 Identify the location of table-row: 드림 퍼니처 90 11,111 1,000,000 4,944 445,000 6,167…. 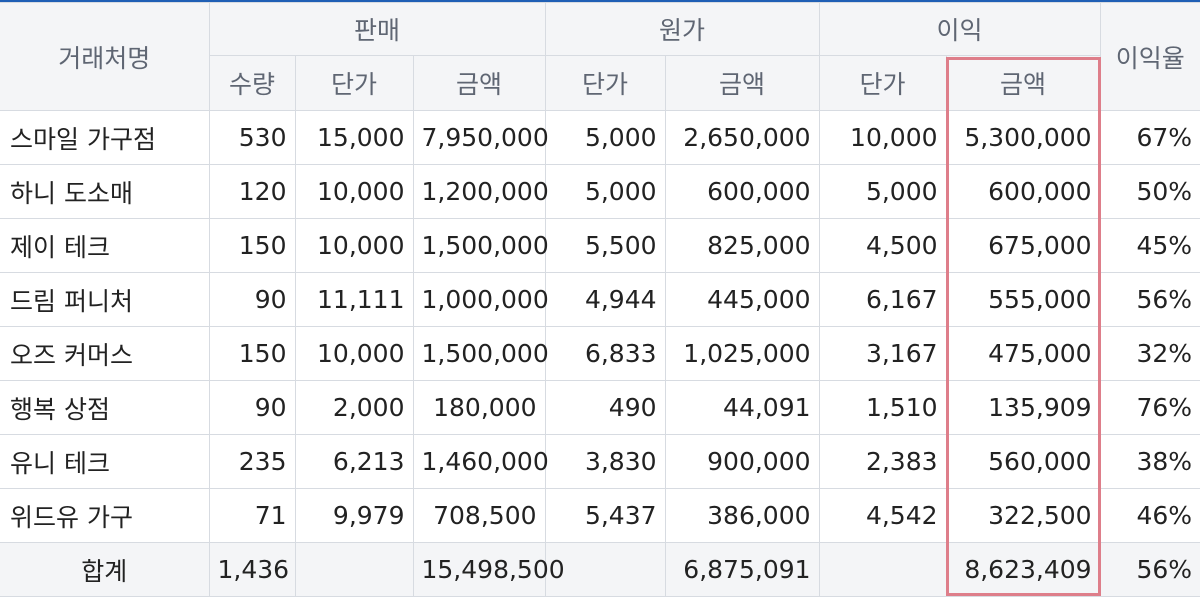
(600, 299).